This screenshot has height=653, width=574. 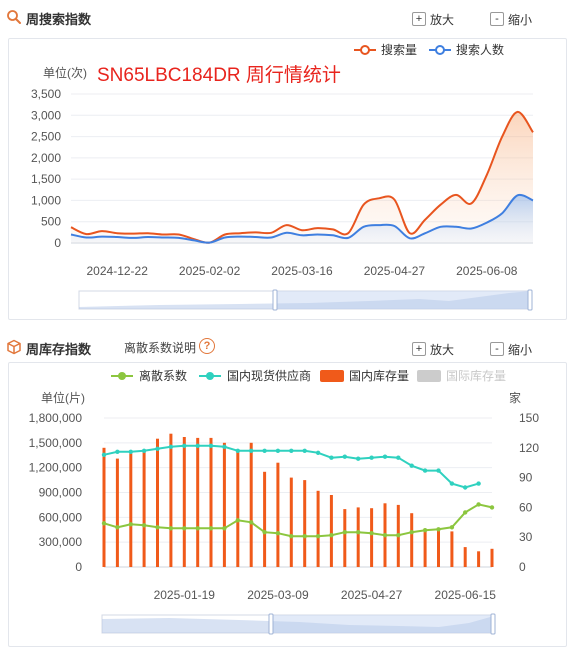 I want to click on legend-search-volume: 搜索量, so click(x=385, y=49).